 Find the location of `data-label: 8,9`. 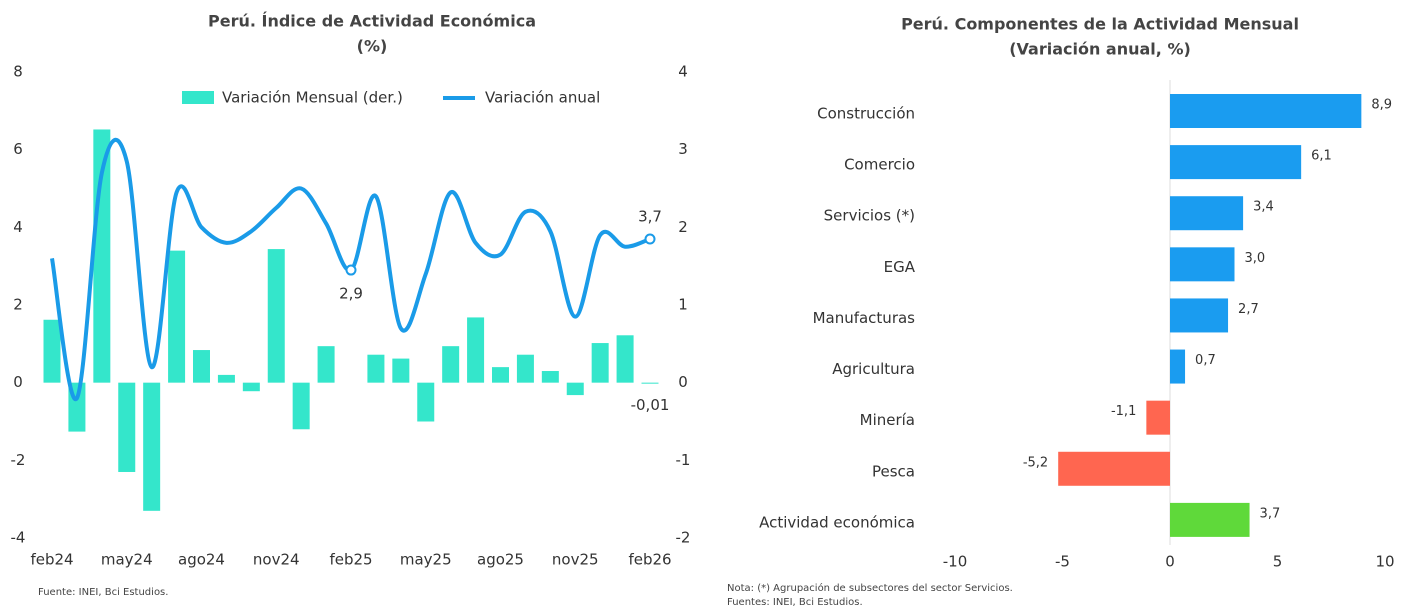

data-label: 8,9 is located at coordinates (1381, 105).